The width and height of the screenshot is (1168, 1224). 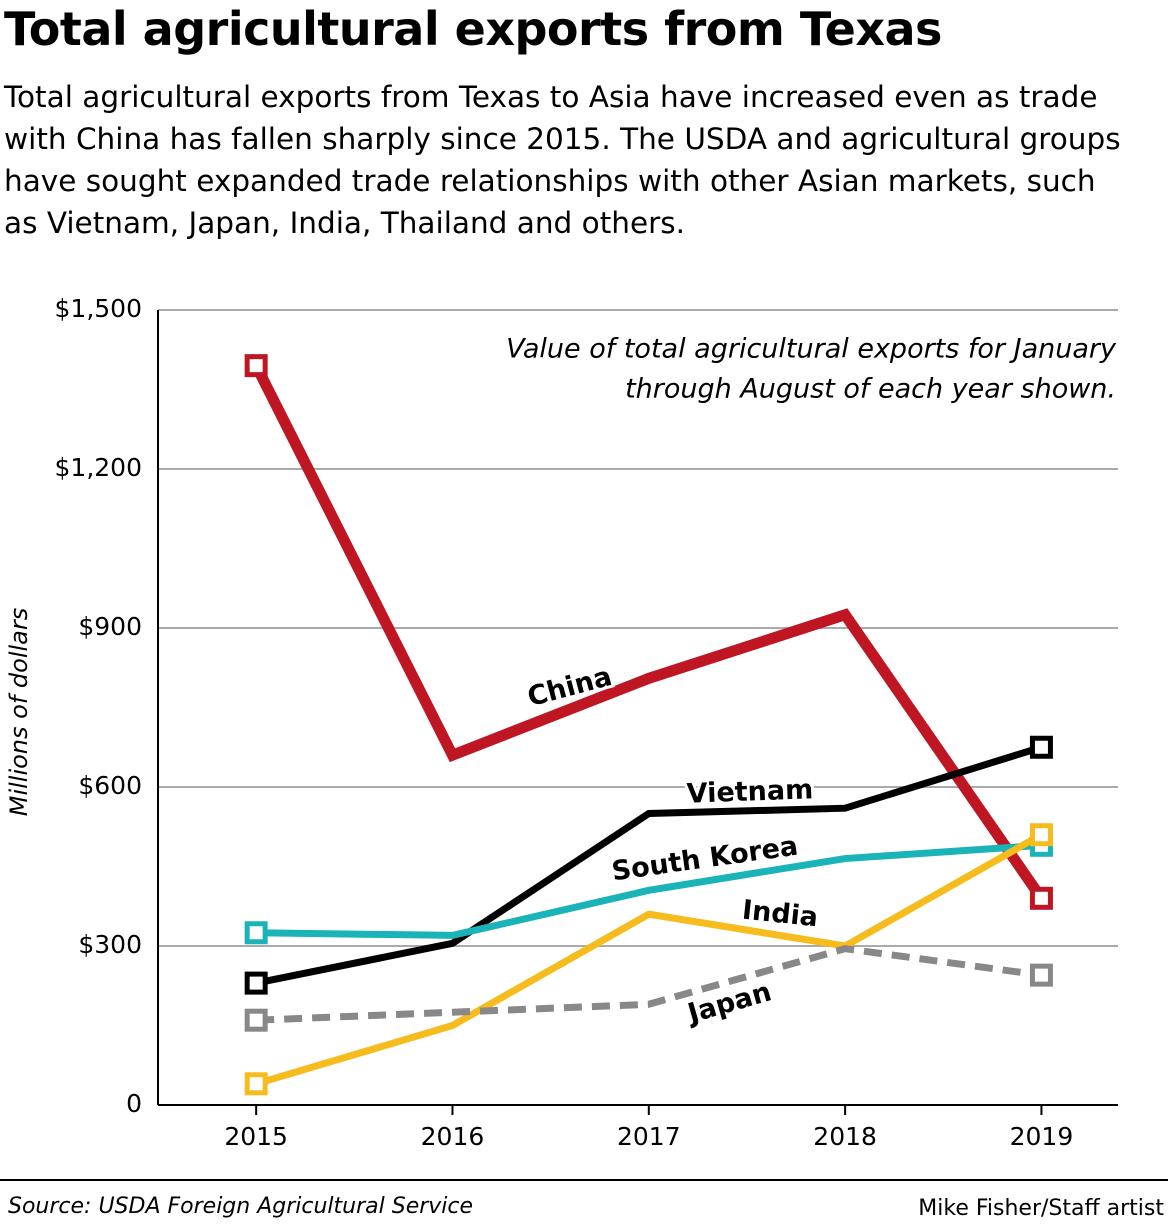 I want to click on series-label: Vietnam, so click(x=749, y=791).